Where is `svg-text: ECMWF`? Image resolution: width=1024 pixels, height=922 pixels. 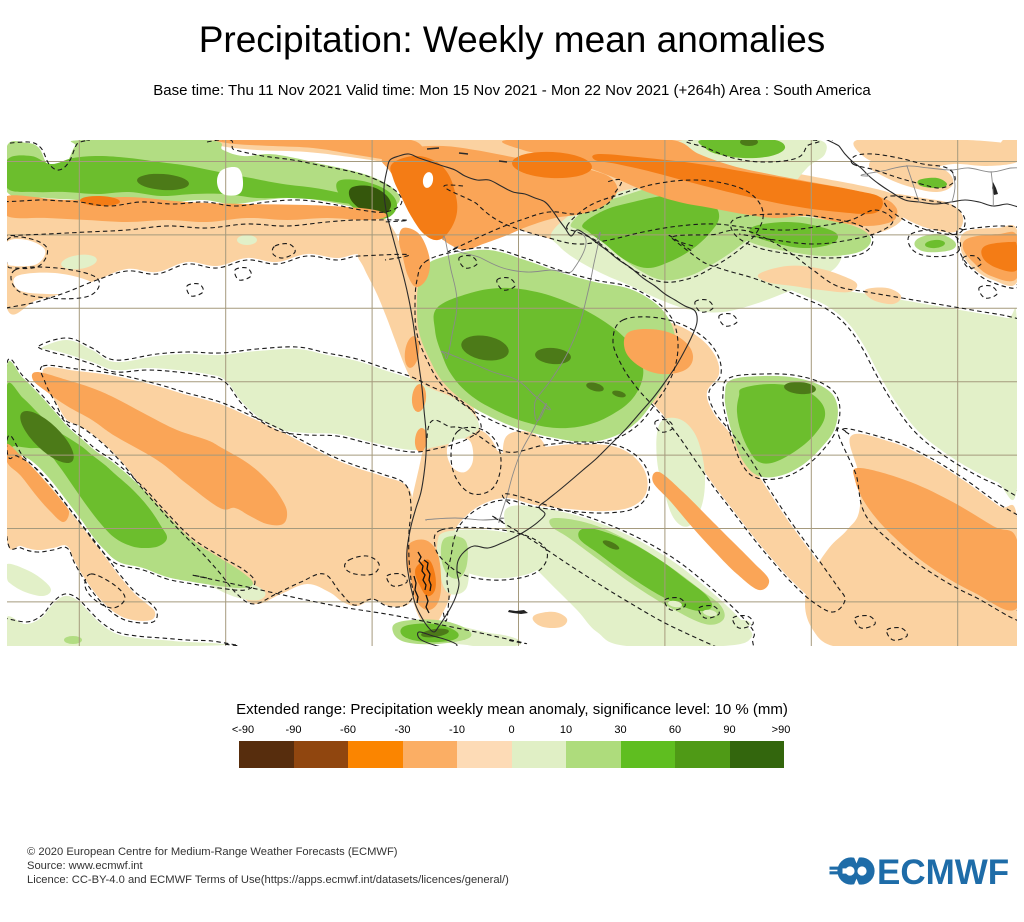 svg-text: ECMWF is located at coordinates (943, 871).